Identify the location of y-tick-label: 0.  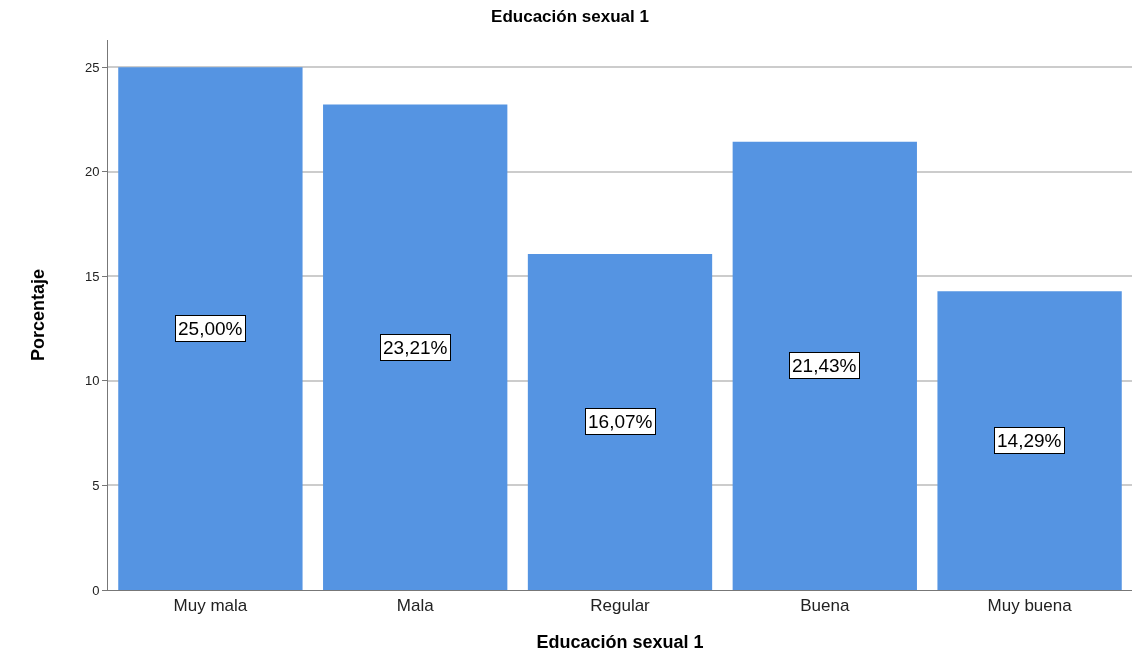
(96, 590).